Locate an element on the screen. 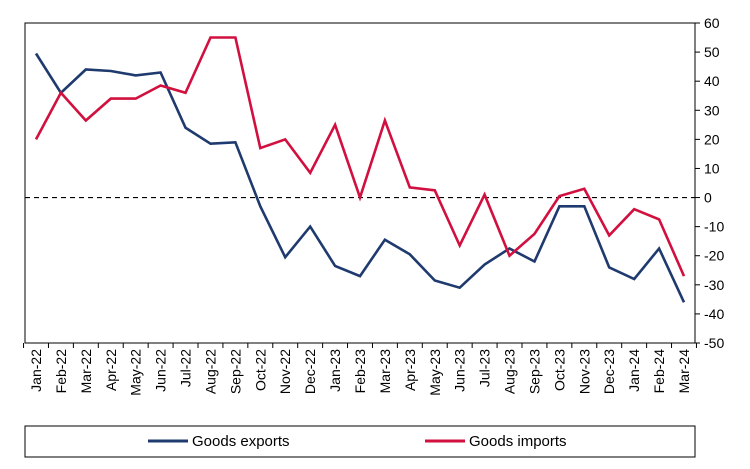  y-tick-label: 30 is located at coordinates (712, 110).